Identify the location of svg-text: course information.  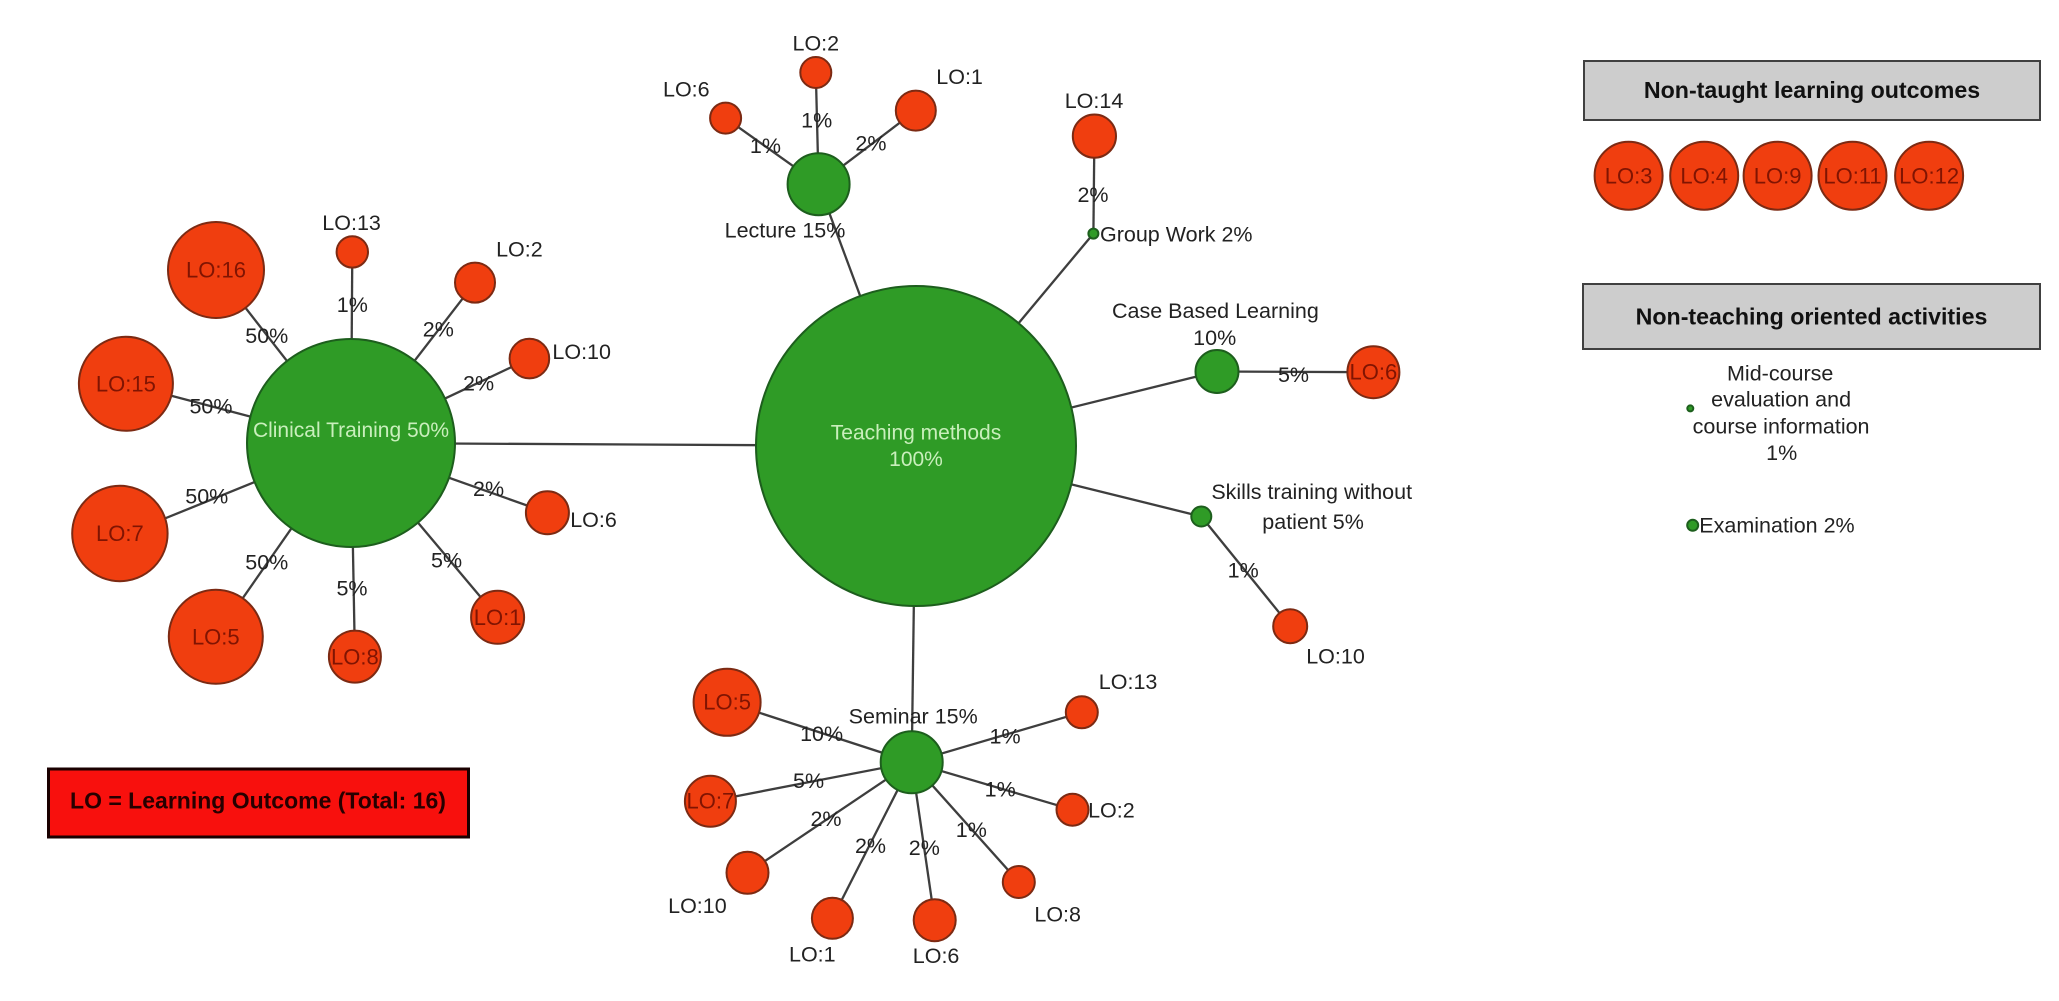
(1781, 426).